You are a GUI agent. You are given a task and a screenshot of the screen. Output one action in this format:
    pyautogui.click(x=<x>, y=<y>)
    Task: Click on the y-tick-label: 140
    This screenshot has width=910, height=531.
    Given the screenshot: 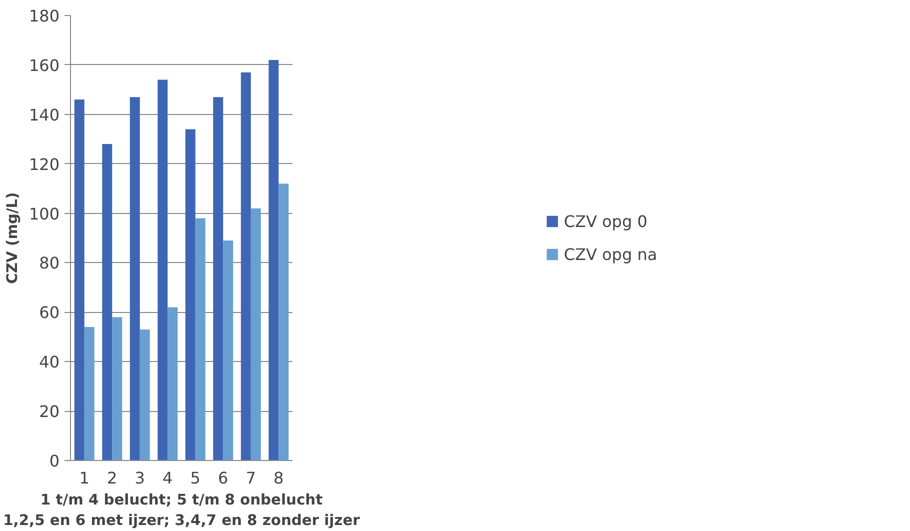 What is the action you would take?
    pyautogui.click(x=44, y=114)
    